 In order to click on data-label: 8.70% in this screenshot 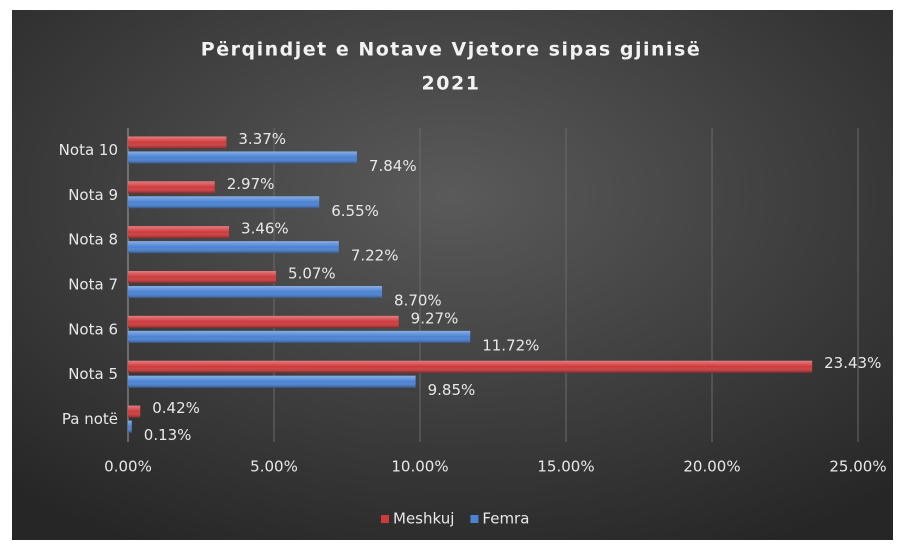, I will do `click(418, 301)`.